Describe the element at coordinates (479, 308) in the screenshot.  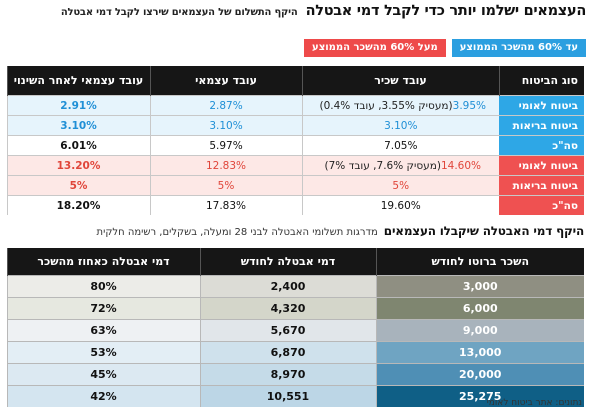
I see `cell-gross-salary: 6,000` at that location.